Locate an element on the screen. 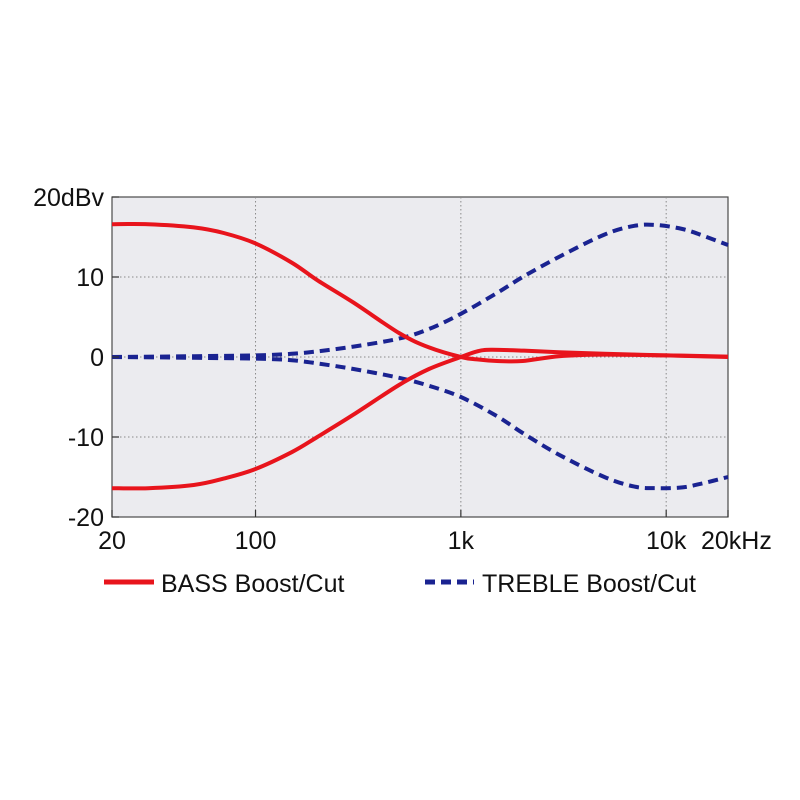  x-tick-label: 100 is located at coordinates (256, 541).